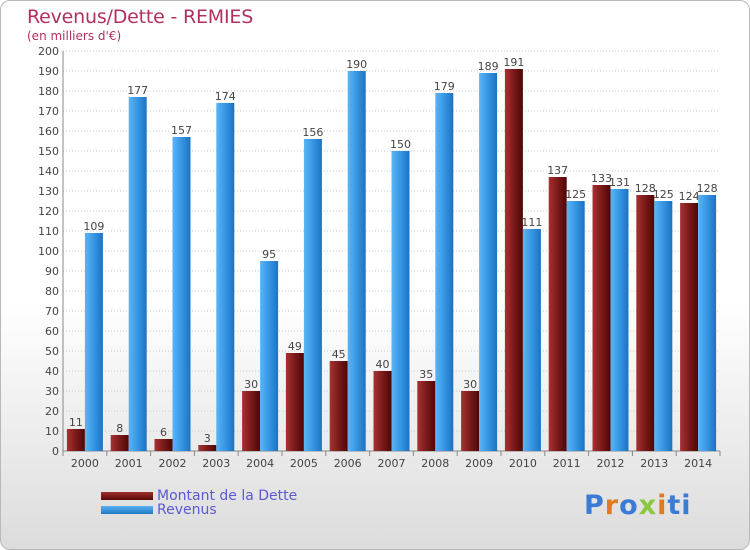 The image size is (750, 550). Describe the element at coordinates (93, 226) in the screenshot. I see `data-label-revenus: 109` at that location.